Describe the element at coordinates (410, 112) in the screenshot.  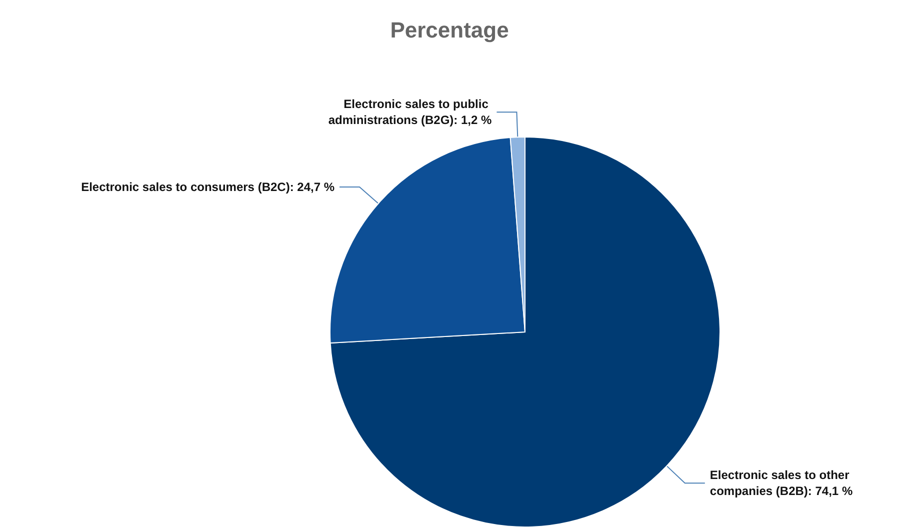
I see `slice-label: Electronic sales to public administrations (B2G): 1,2 %` at that location.